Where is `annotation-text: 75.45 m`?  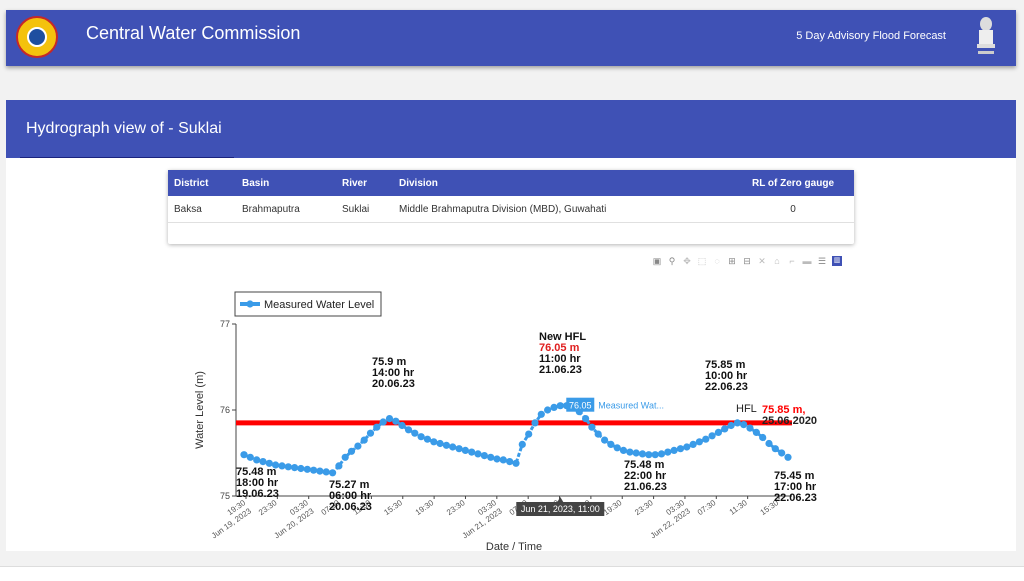 annotation-text: 75.45 m is located at coordinates (794, 476).